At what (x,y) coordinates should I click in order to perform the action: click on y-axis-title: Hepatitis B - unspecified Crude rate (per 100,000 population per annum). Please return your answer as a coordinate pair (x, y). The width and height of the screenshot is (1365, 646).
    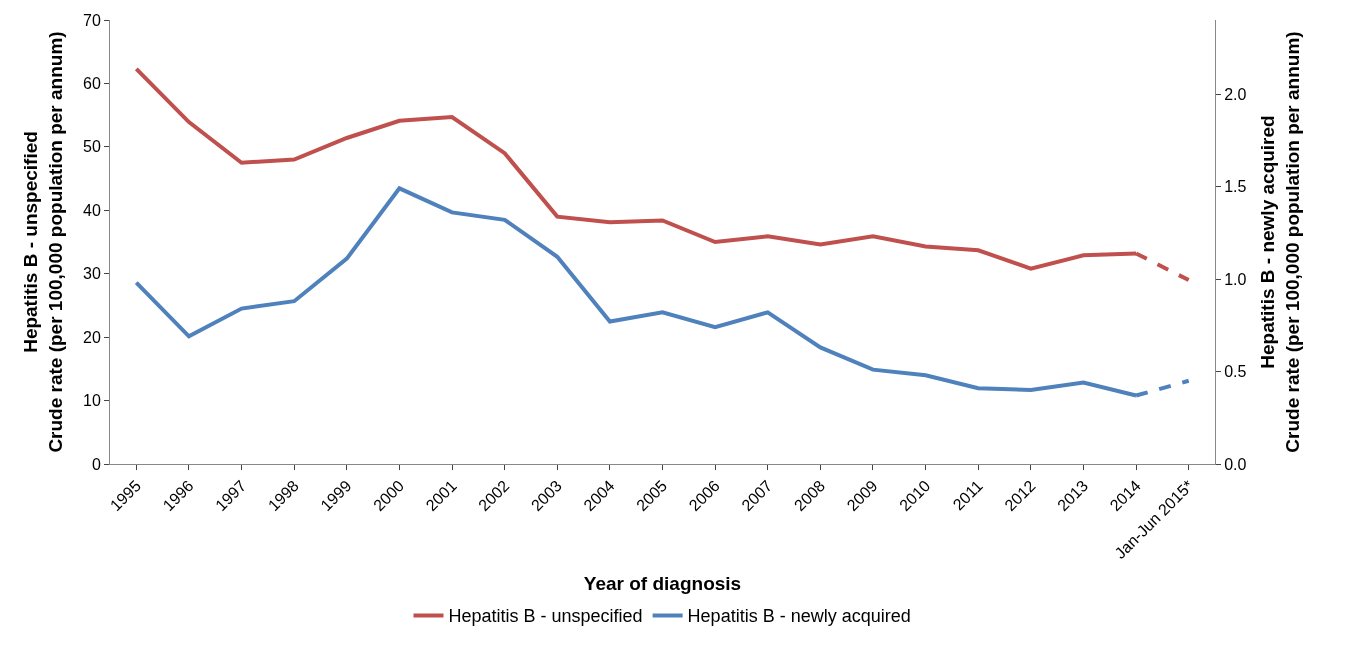
    Looking at the image, I should click on (43, 242).